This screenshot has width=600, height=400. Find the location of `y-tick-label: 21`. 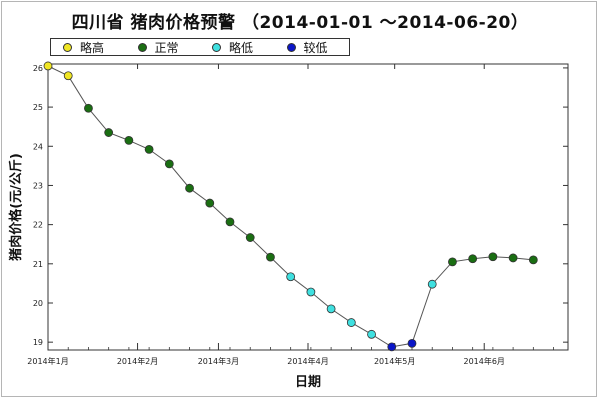

y-tick-label: 21 is located at coordinates (38, 264).